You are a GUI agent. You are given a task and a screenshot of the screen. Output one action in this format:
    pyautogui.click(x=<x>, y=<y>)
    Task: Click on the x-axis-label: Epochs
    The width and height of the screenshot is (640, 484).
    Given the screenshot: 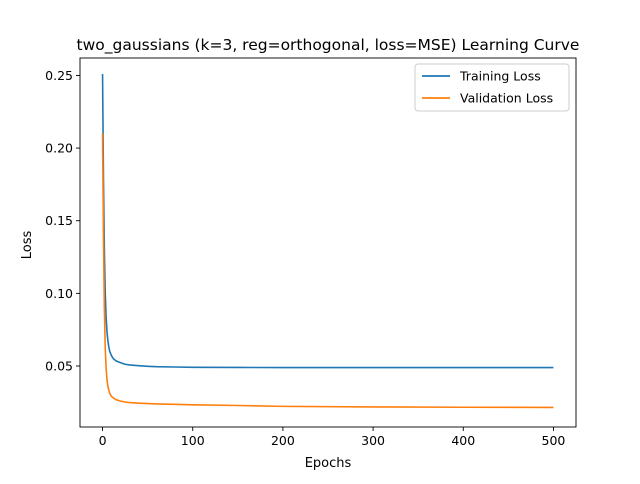 What is the action you would take?
    pyautogui.click(x=328, y=463)
    